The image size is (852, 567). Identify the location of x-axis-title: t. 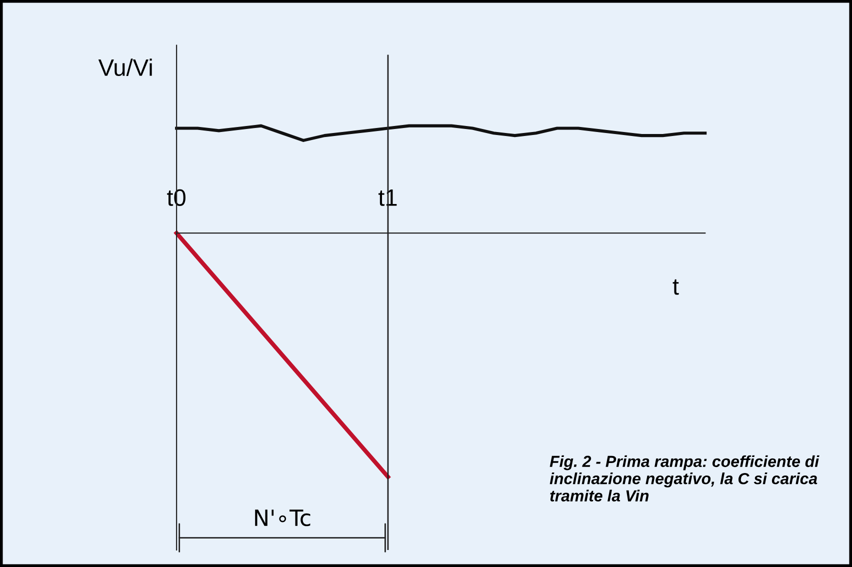
(675, 287).